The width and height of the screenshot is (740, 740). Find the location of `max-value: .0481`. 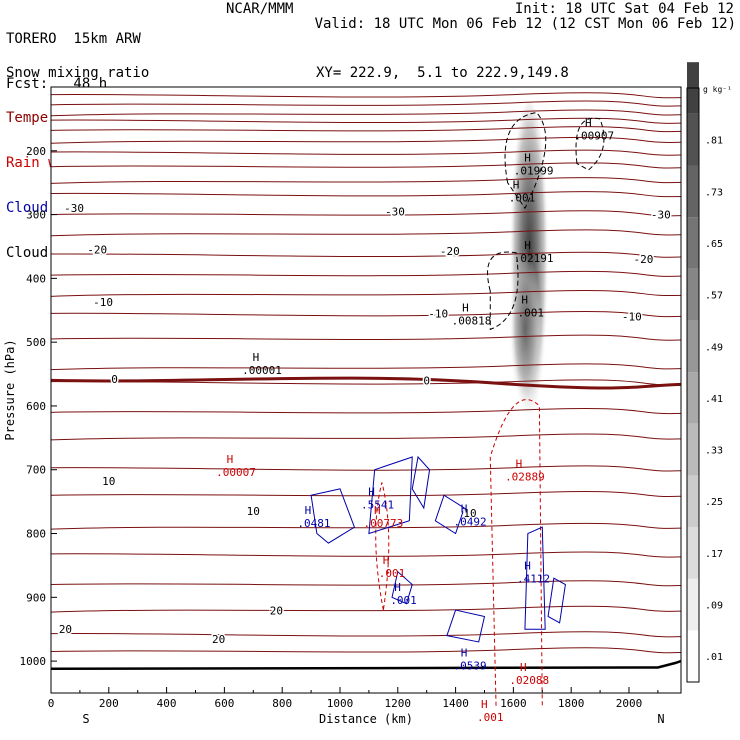

max-value: .0481 is located at coordinates (313, 523).